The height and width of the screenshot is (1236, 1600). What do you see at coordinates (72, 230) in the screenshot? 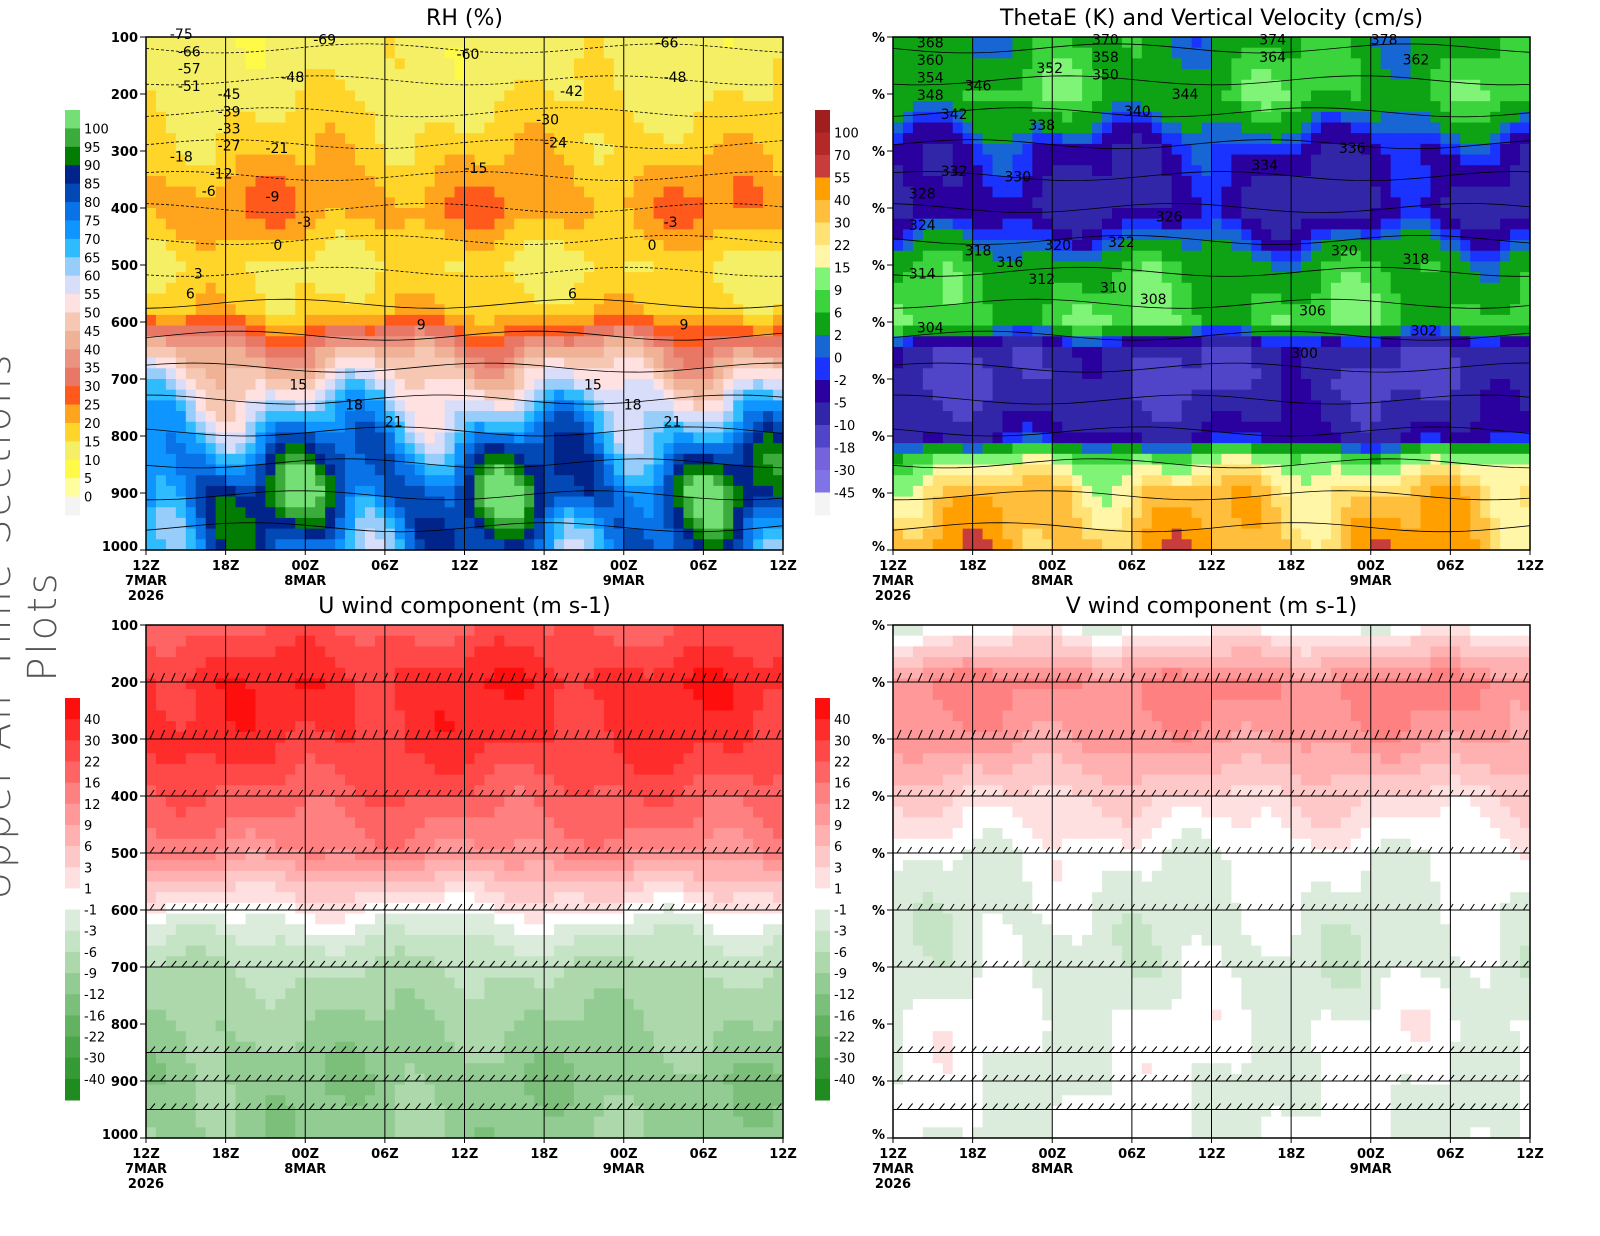
I see `colorbar-swatch` at bounding box center [72, 230].